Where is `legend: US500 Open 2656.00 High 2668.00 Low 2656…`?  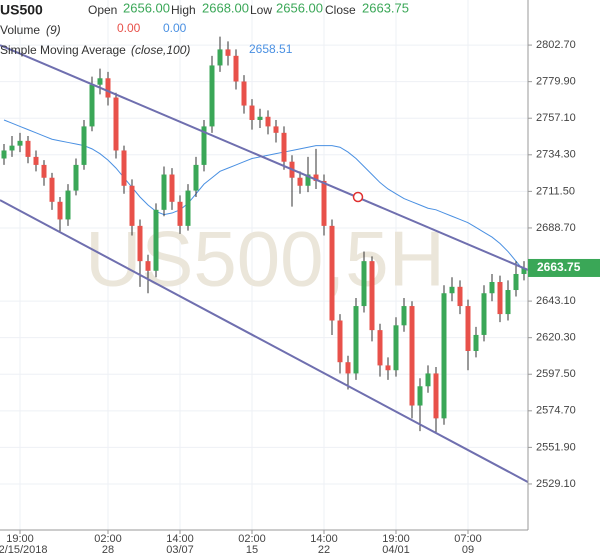 legend: US500 Open 2656.00 High 2668.00 Low 2656… is located at coordinates (204, 28).